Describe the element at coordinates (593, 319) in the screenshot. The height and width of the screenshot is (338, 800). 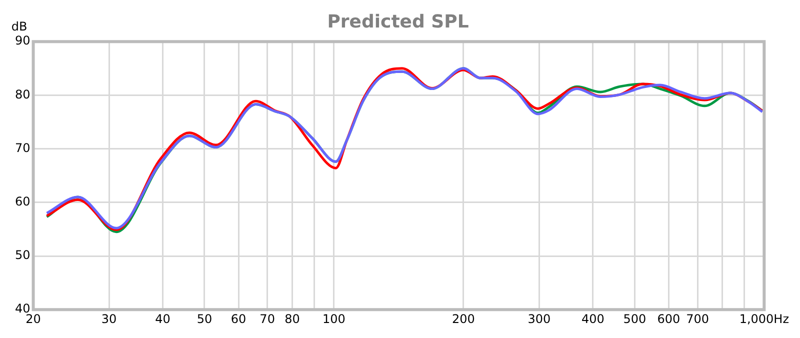
I see `x-tick-label: 400` at that location.